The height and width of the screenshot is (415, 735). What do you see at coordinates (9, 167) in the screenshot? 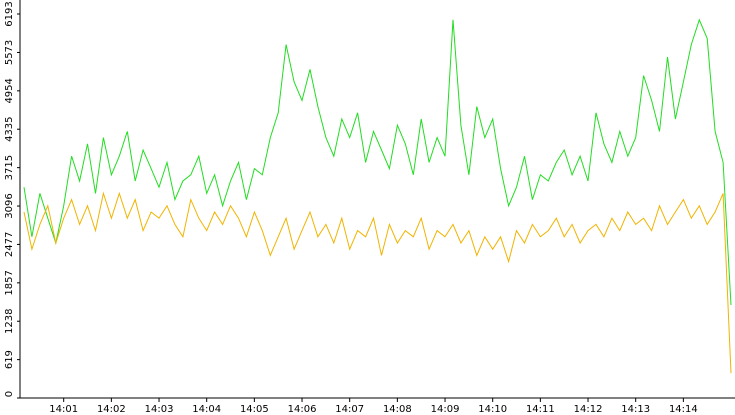
I see `y-tick-label: 3715` at bounding box center [9, 167].